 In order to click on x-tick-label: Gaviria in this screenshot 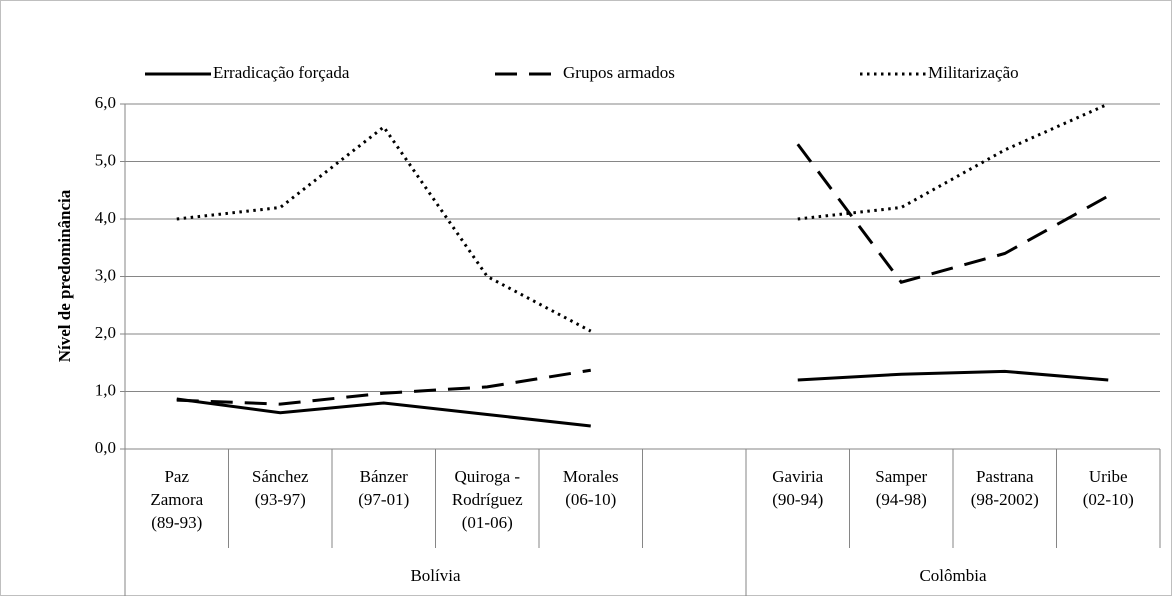, I will do `click(797, 476)`.